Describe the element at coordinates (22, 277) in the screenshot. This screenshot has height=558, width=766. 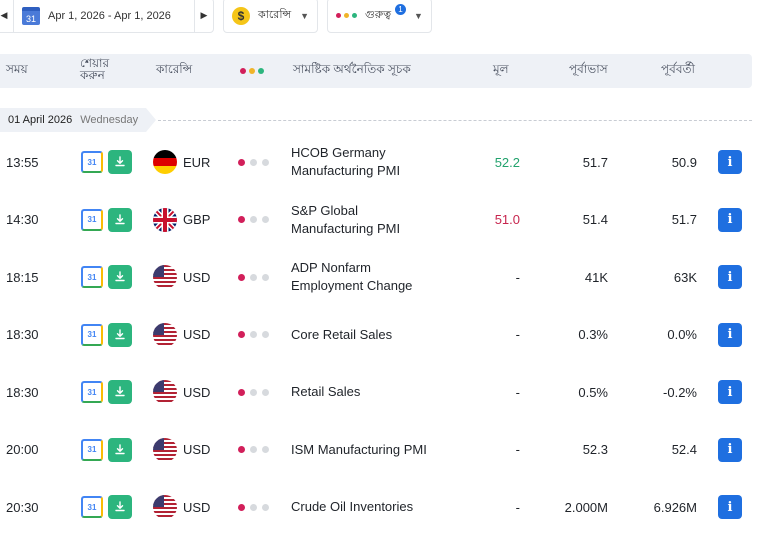
I see `event-time: 18:15` at that location.